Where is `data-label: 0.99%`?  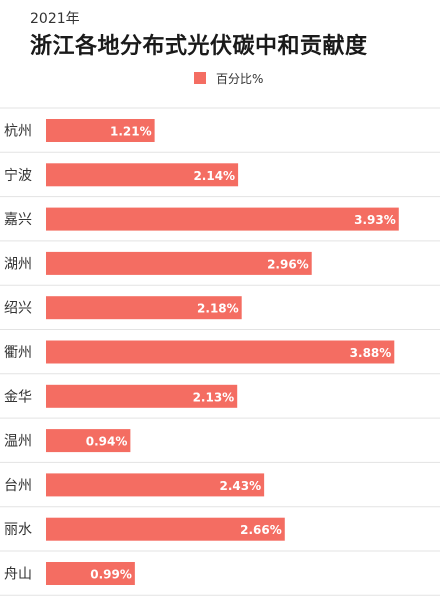
data-label: 0.99% is located at coordinates (111, 575).